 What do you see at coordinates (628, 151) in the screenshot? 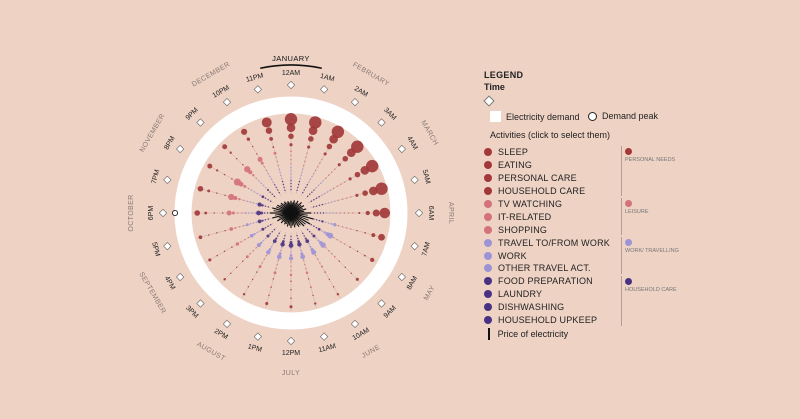
I see `group-dot-icon` at bounding box center [628, 151].